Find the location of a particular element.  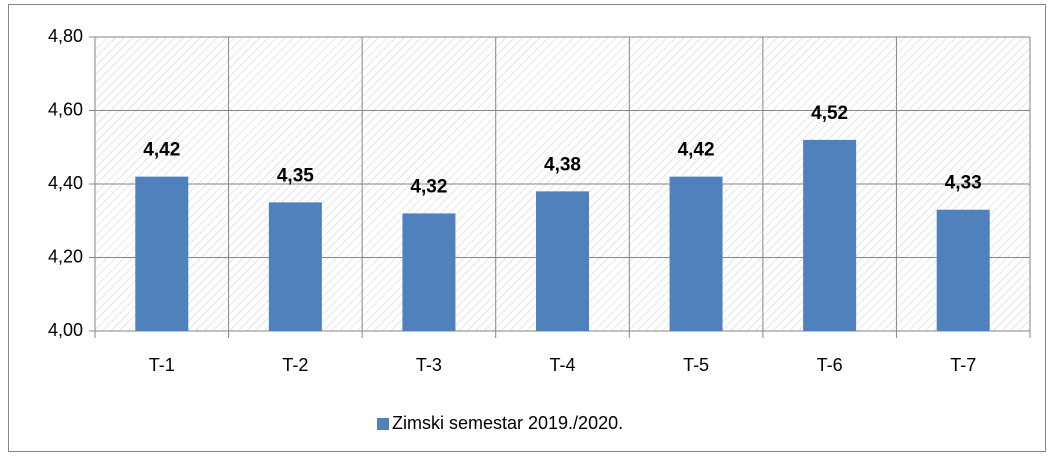

x-tick-label: T-4 is located at coordinates (562, 365).